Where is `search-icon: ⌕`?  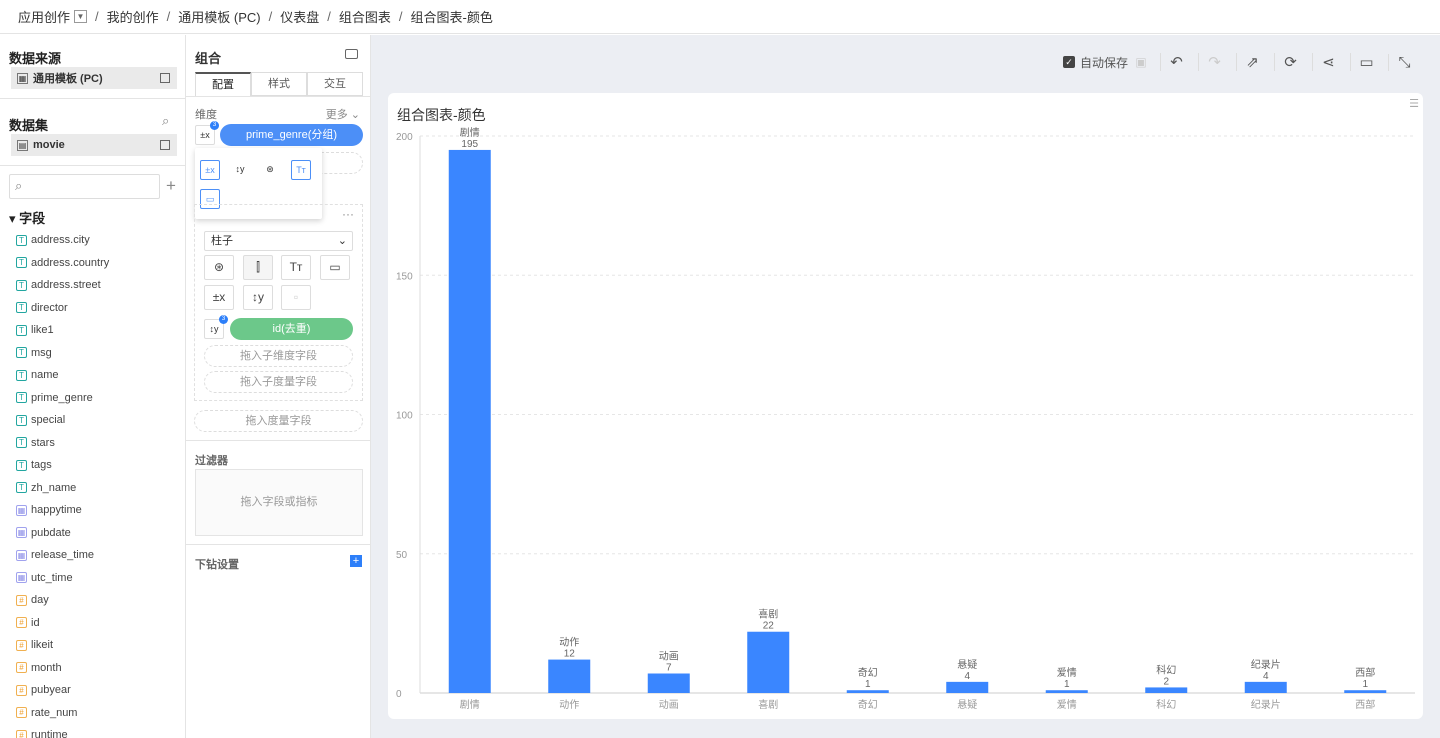
search-icon: ⌕ is located at coordinates (166, 120).